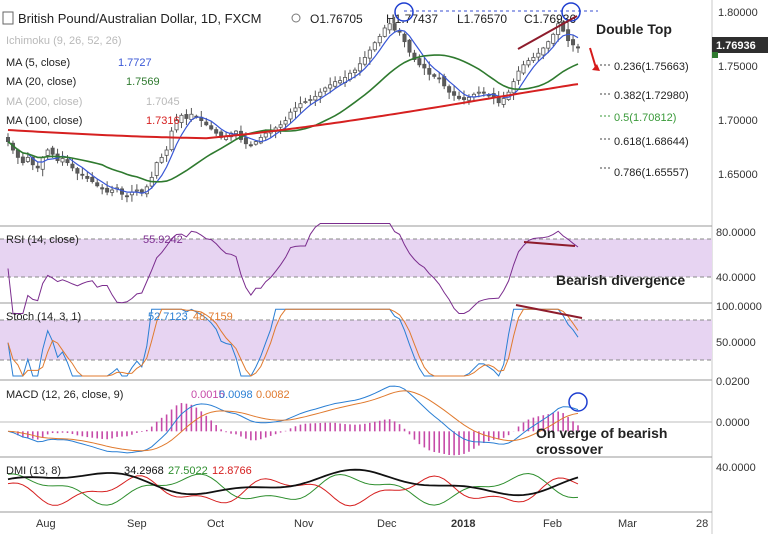 This screenshot has height=534, width=768. I want to click on ohlc-low: L1.76570, so click(482, 19).